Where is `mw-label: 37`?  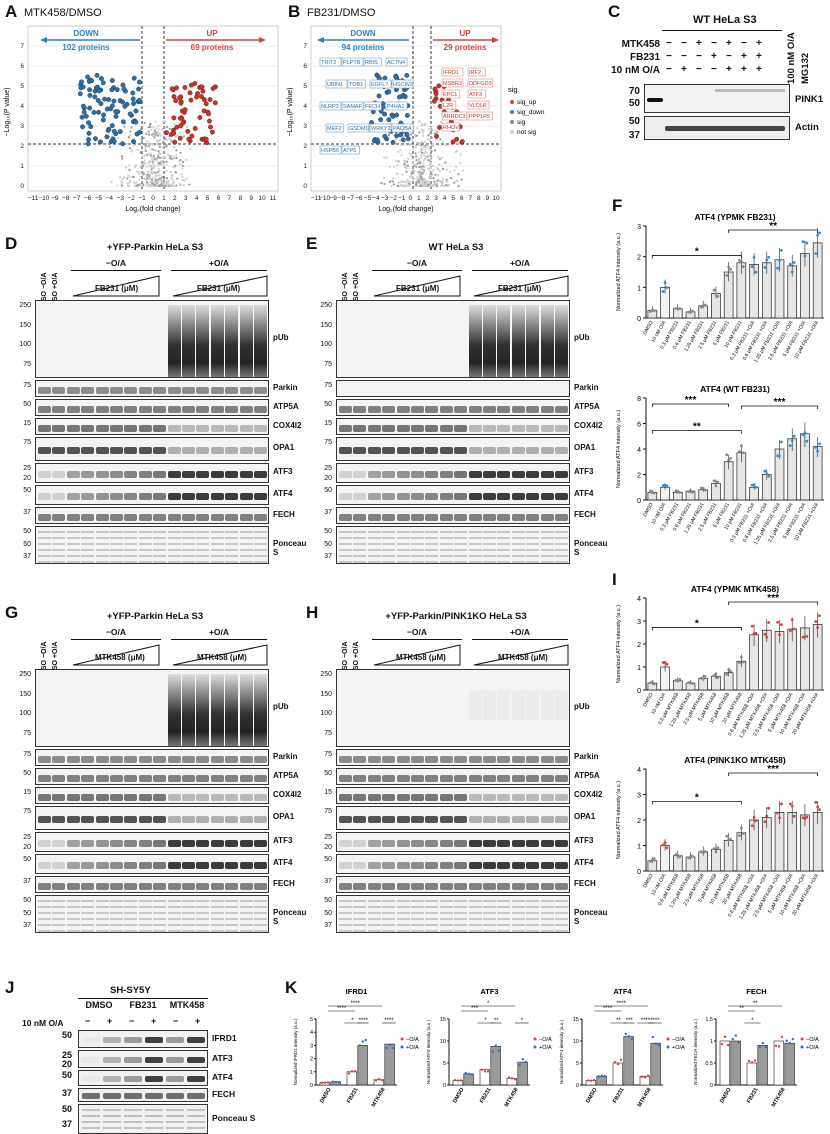 mw-label: 37 is located at coordinates (328, 557).